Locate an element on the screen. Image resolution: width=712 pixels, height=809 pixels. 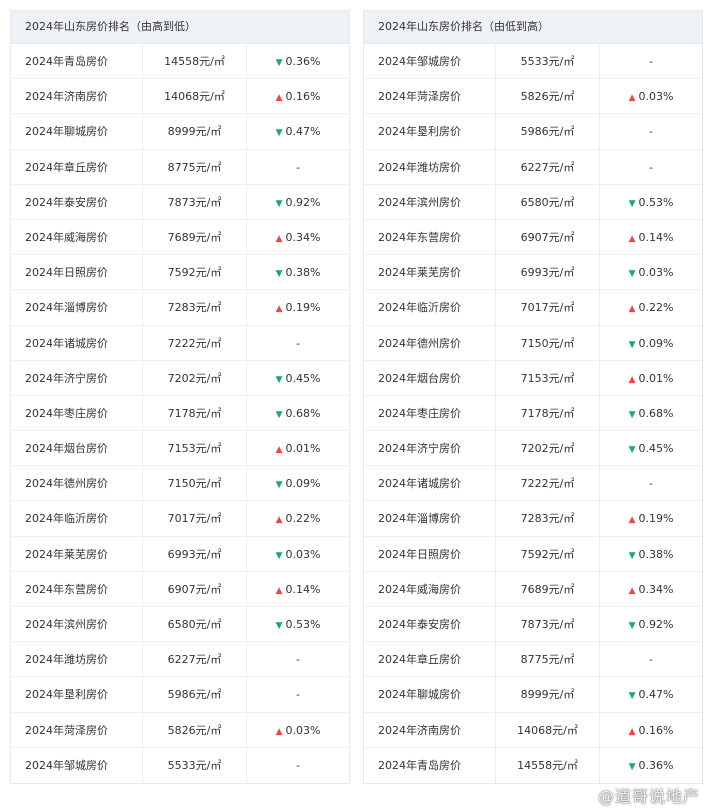
table-row: 2024年莱芜房价 6993元/㎡ ▼ 0.03% is located at coordinates (533, 273).